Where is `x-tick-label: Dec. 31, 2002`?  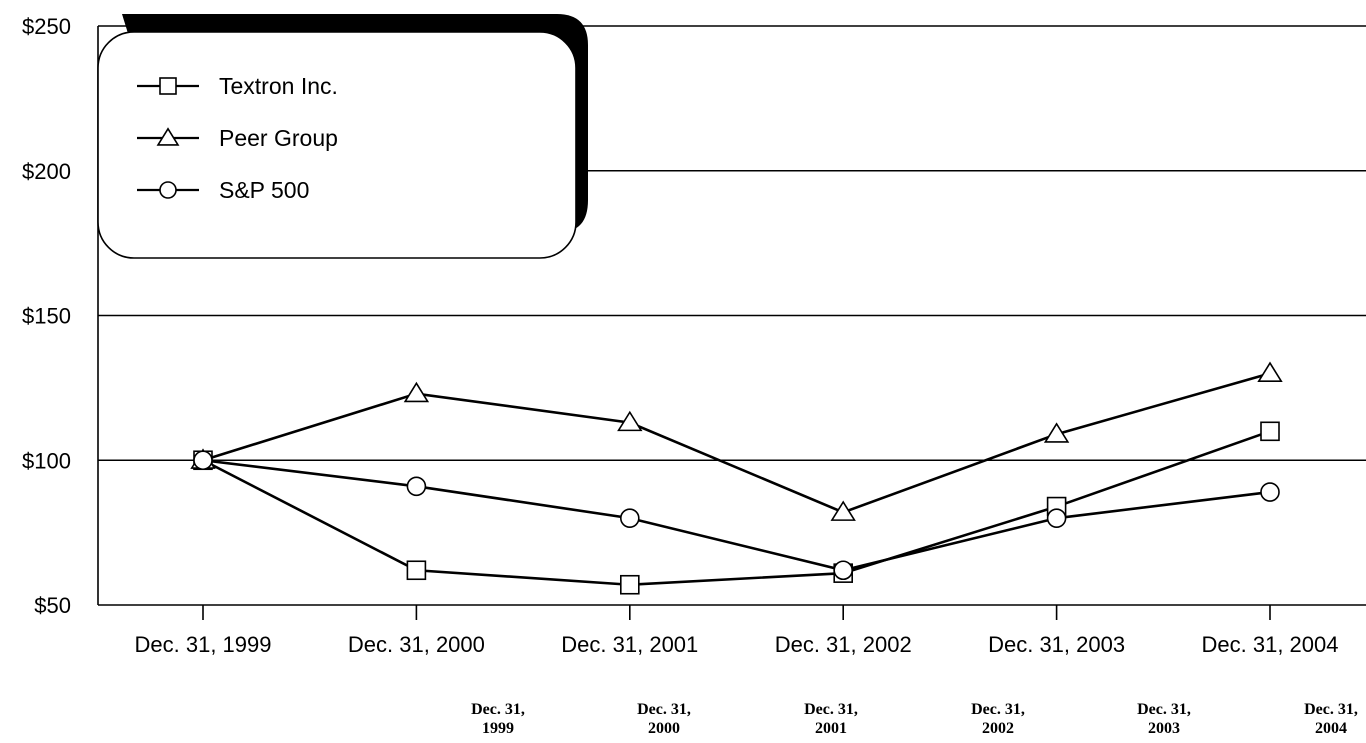 x-tick-label: Dec. 31, 2002 is located at coordinates (843, 644).